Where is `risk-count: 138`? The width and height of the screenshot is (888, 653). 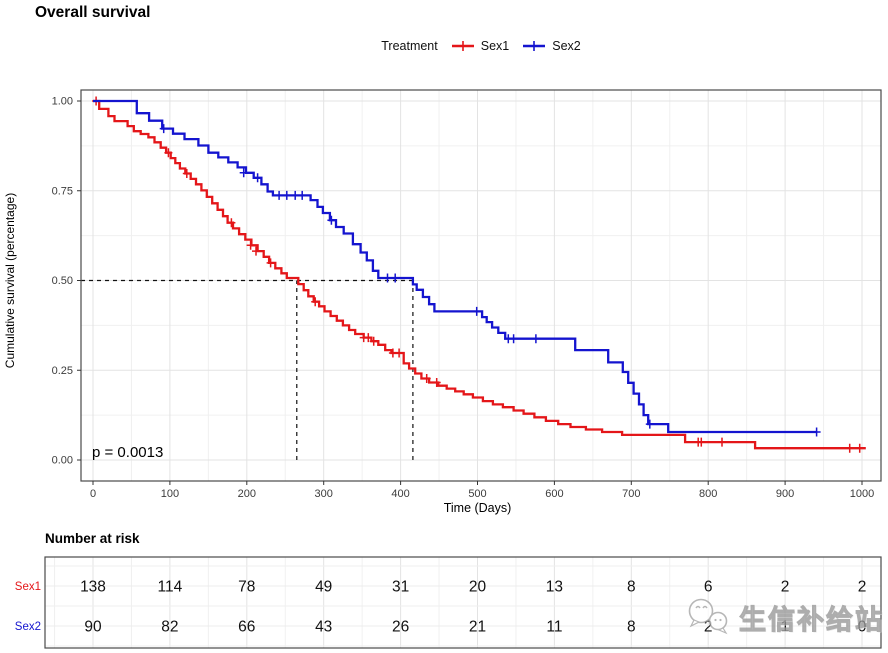
risk-count: 138 is located at coordinates (93, 587).